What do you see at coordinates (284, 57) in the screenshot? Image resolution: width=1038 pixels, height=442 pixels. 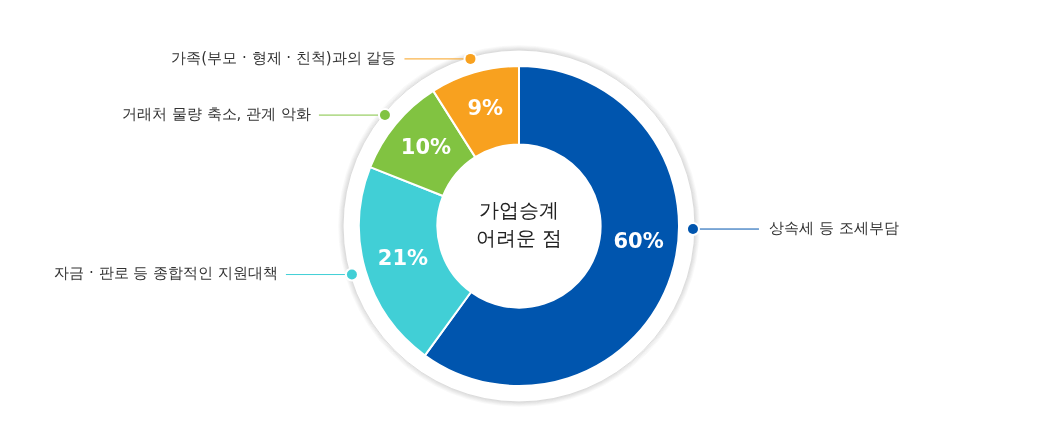 I see `slice-label: 가족(부모 · 형제 · 친척)과의 갈등` at bounding box center [284, 57].